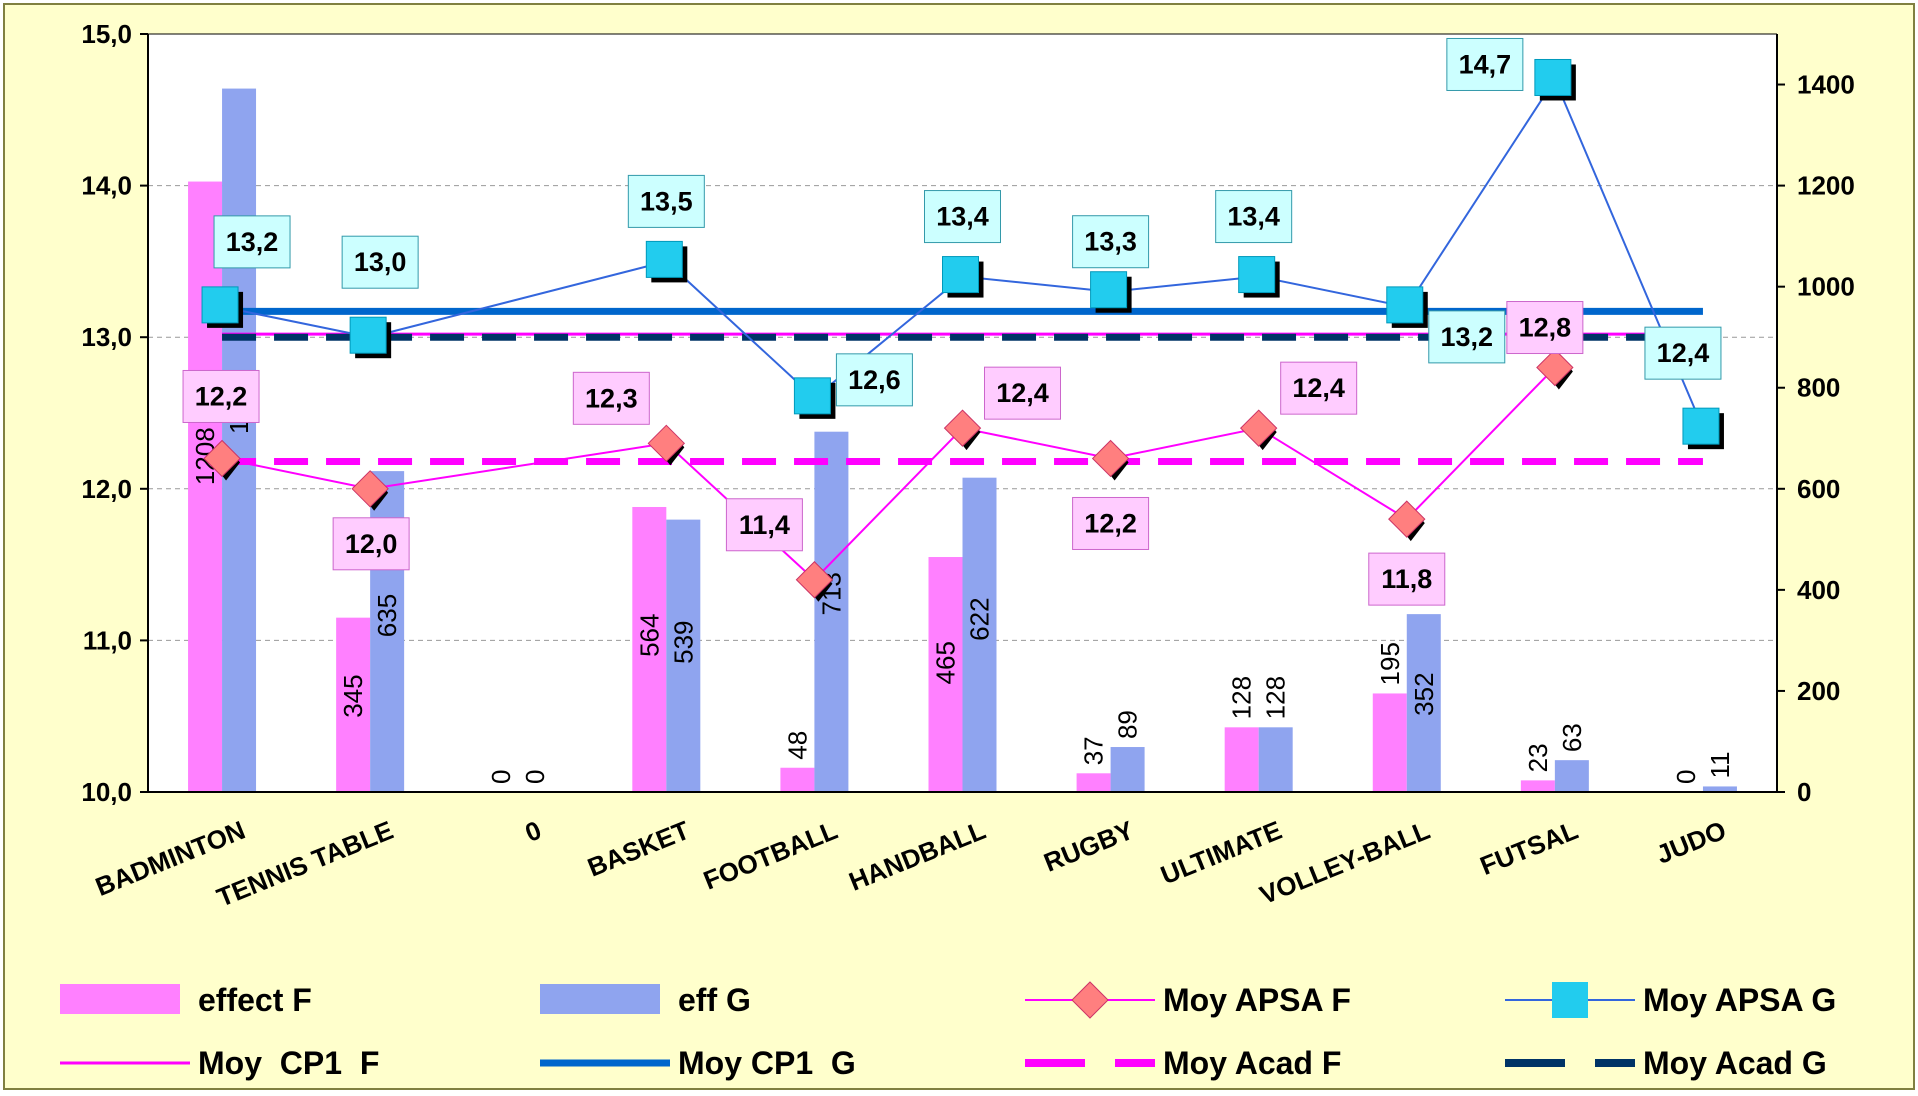 Image resolution: width=1918 pixels, height=1096 pixels. Describe the element at coordinates (1390, 663) in the screenshot. I see `bar-value-label: 195` at that location.